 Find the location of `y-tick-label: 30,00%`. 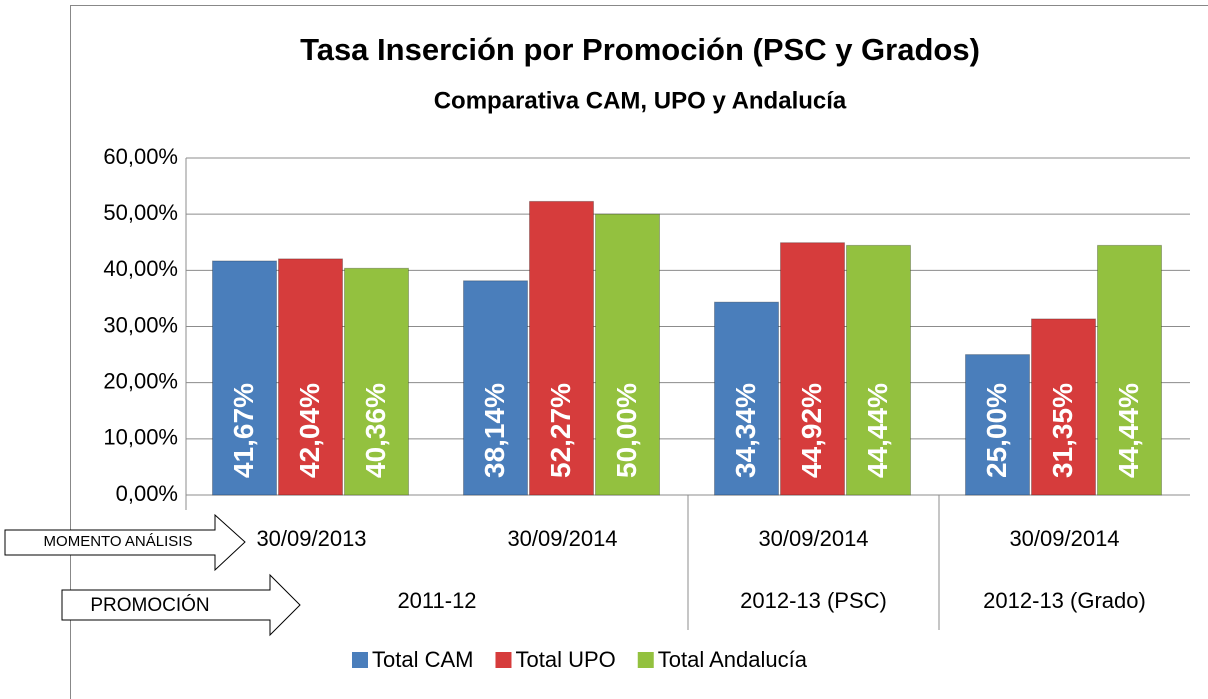

y-tick-label: 30,00% is located at coordinates (140, 324).